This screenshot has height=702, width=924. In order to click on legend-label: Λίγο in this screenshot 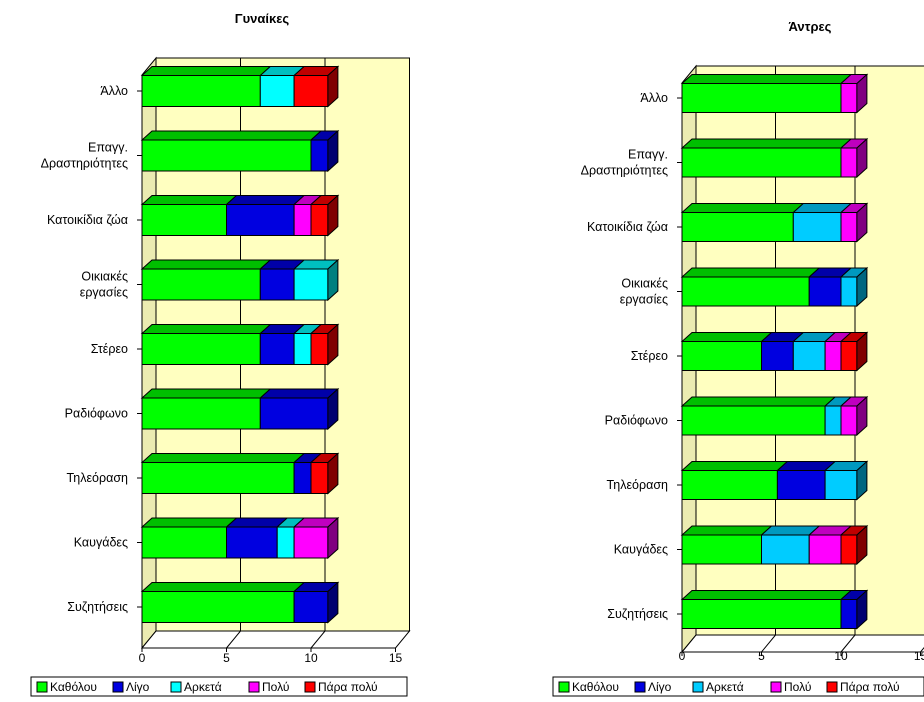, I will do `click(660, 687)`.